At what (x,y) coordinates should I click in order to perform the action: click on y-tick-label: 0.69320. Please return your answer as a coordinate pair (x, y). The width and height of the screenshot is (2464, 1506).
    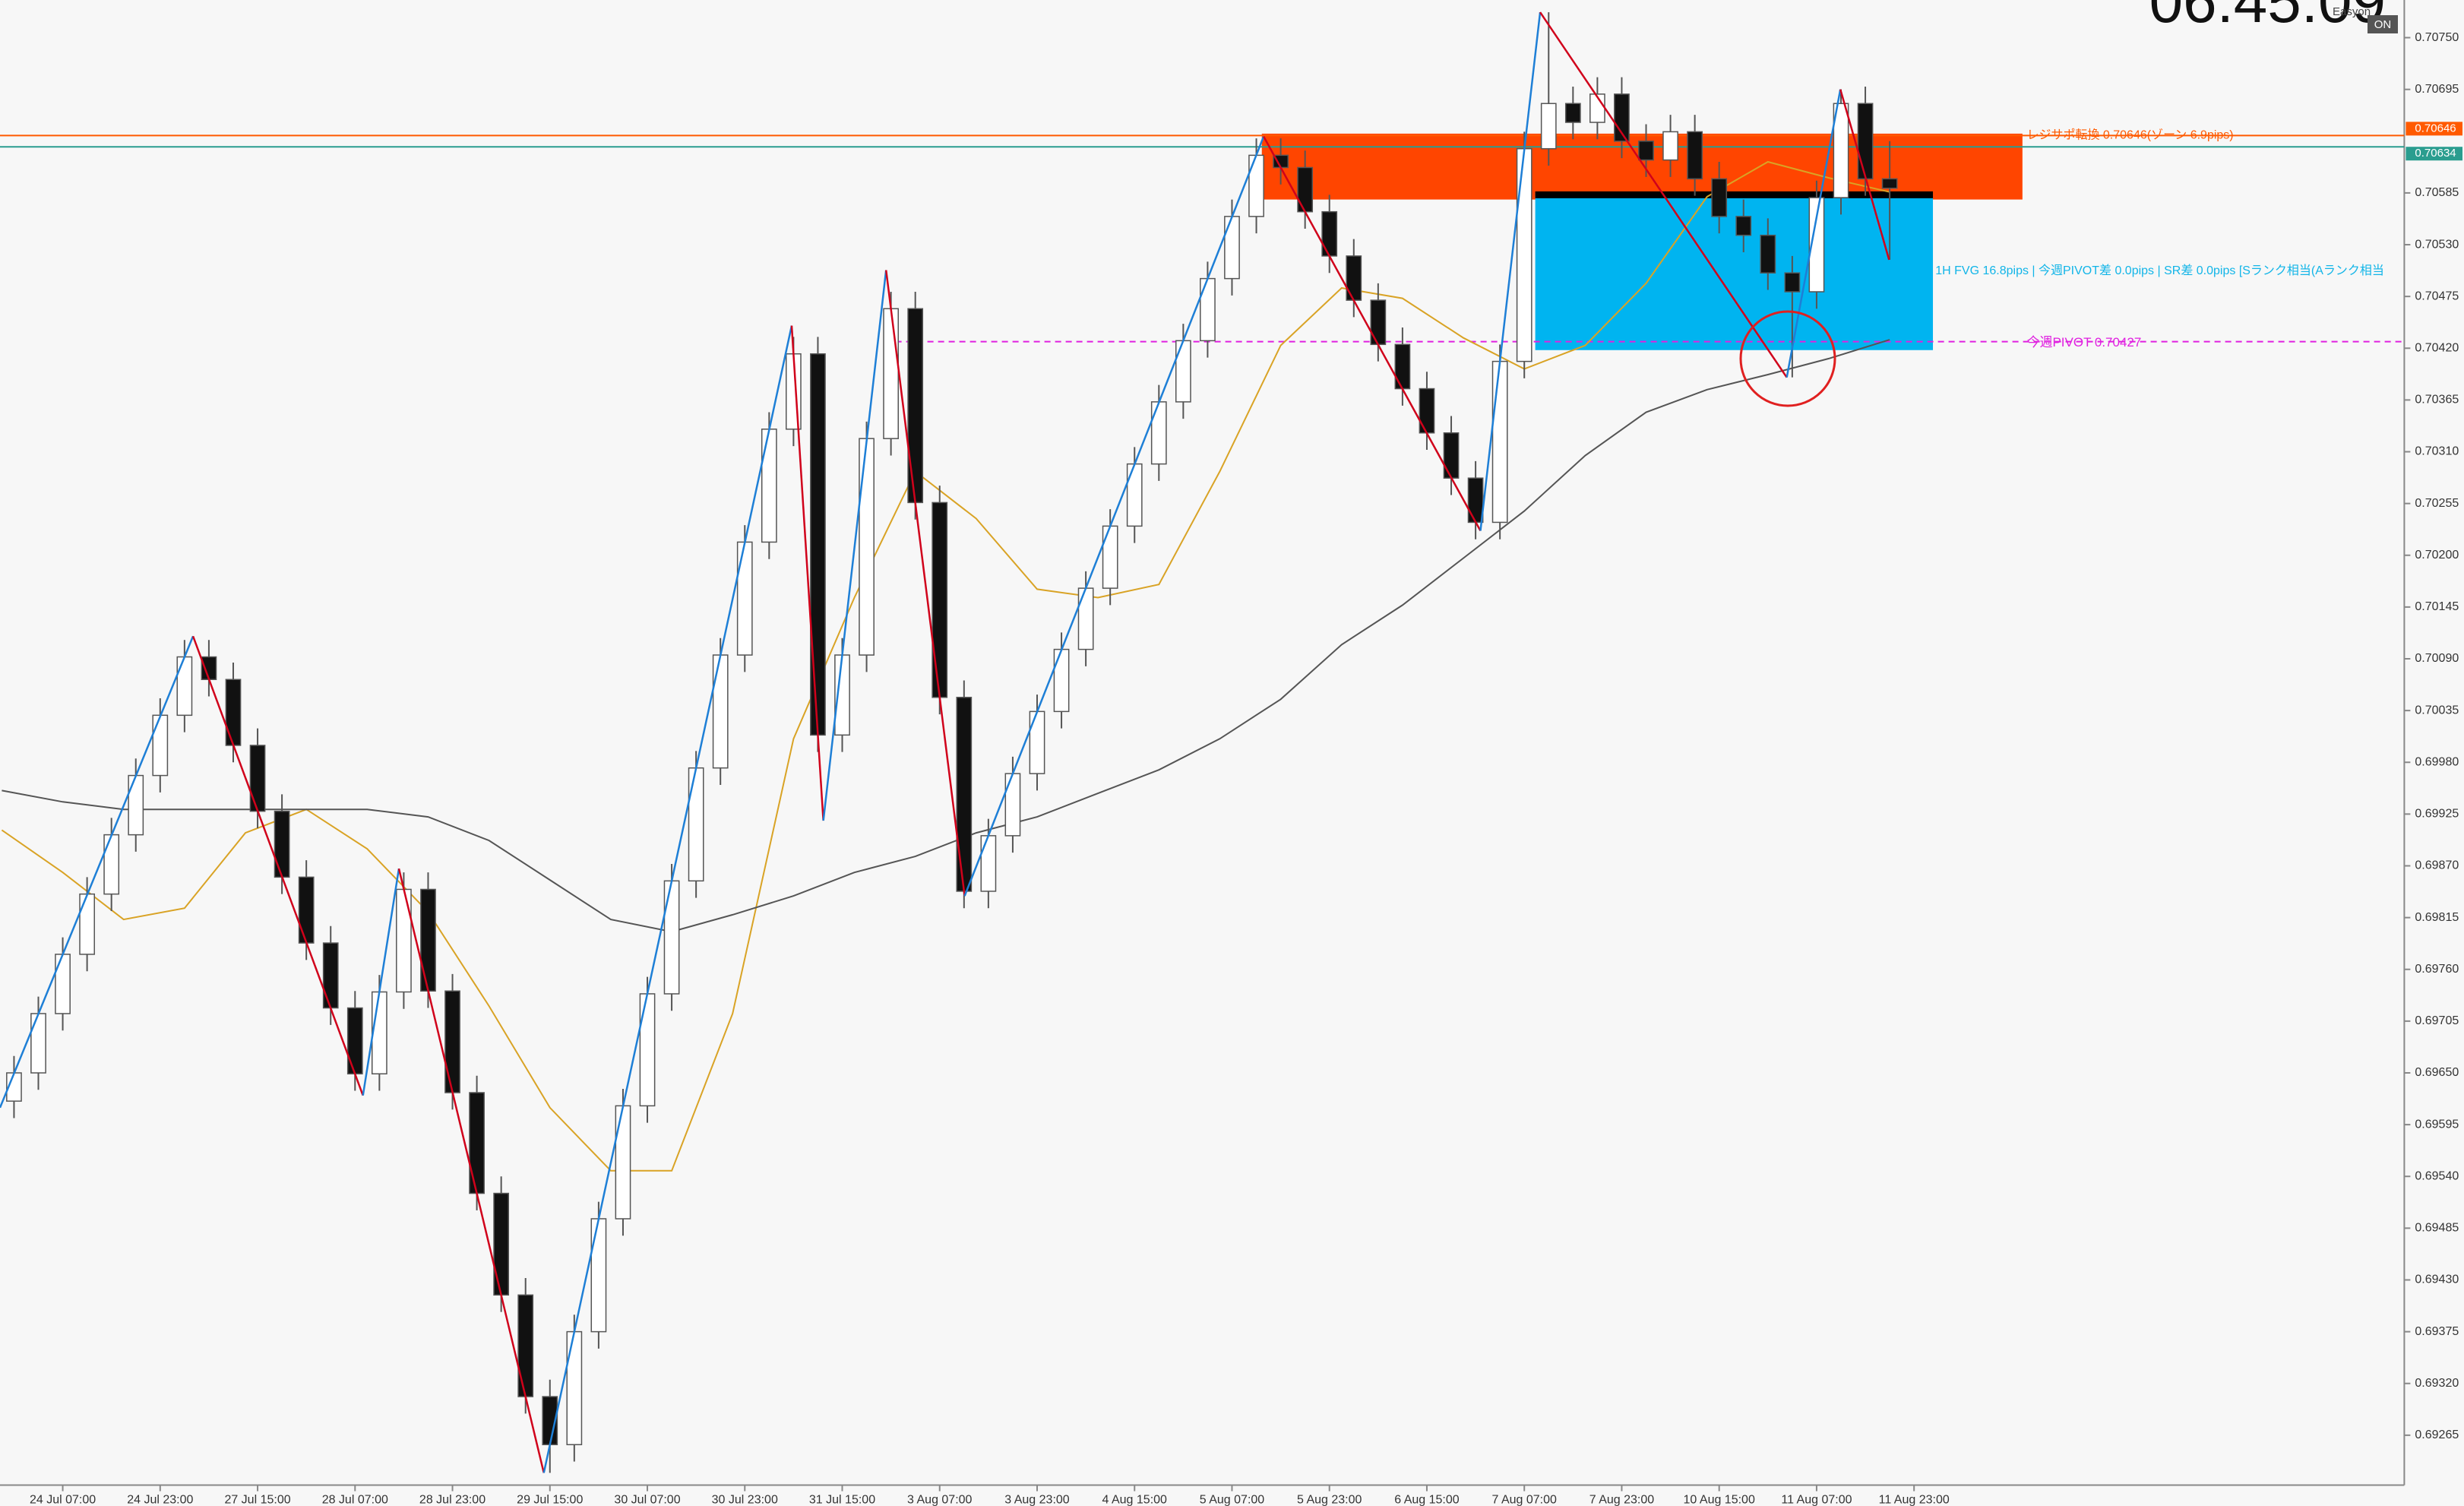
    Looking at the image, I should click on (2437, 1383).